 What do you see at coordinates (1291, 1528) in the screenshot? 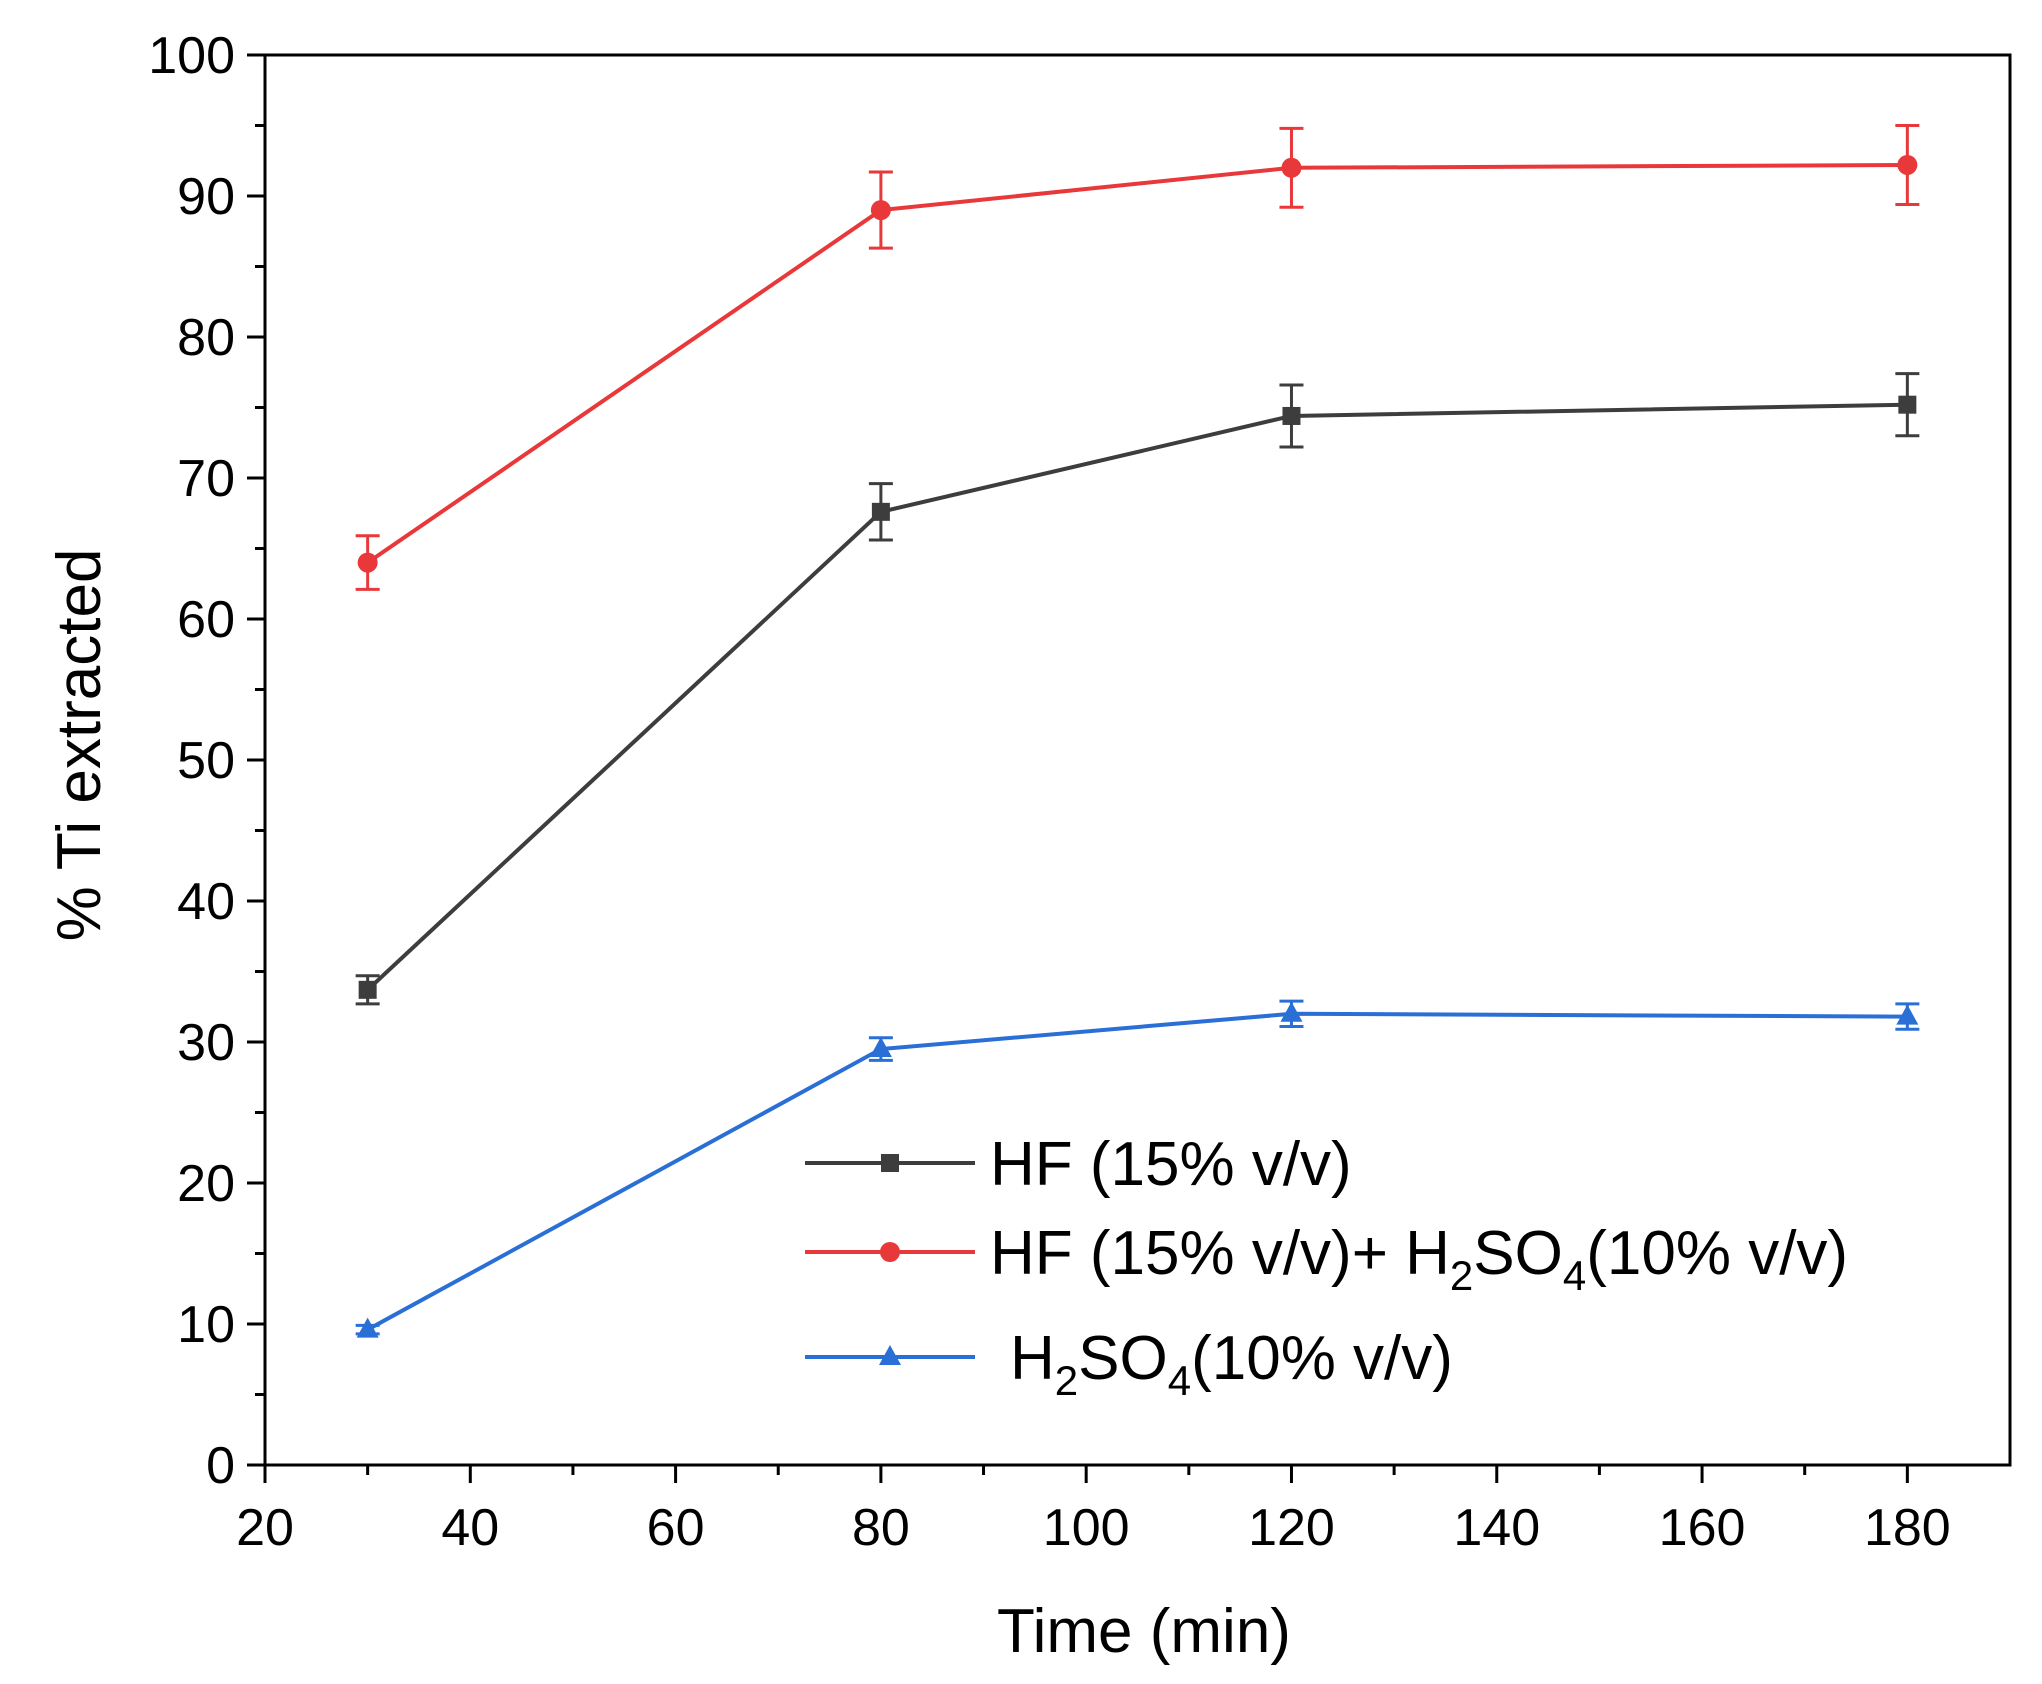
I see `x-tick-label: 120` at bounding box center [1291, 1528].